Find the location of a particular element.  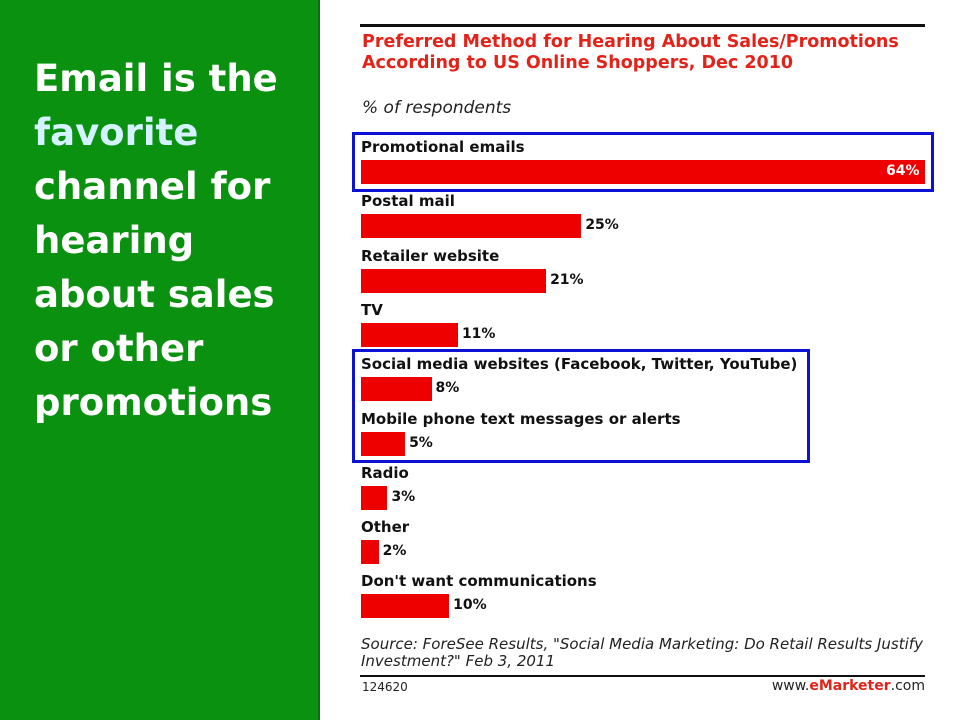

category-label: Promotional emails is located at coordinates (443, 147).